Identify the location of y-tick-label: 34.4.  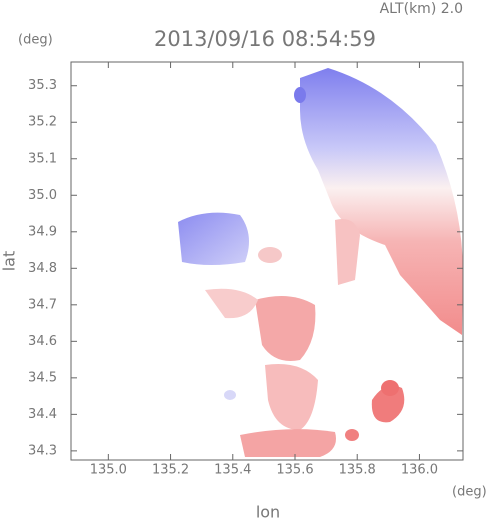
(42, 414).